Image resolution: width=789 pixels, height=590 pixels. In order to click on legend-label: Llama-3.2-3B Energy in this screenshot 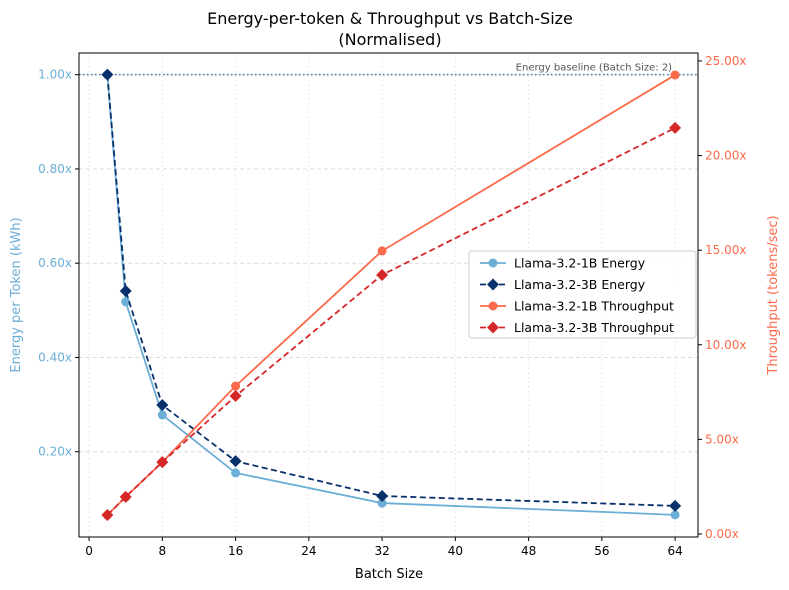, I will do `click(580, 284)`.